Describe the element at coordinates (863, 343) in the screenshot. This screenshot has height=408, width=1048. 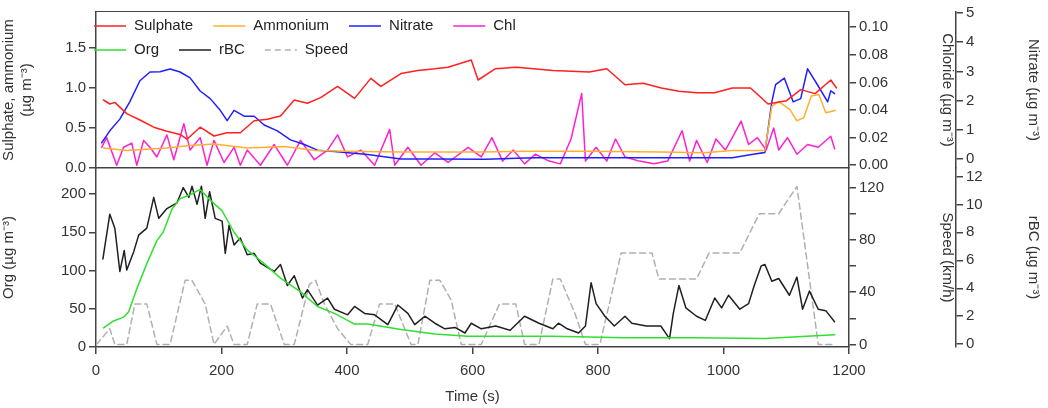
I see `y2-tick-label: 0` at that location.